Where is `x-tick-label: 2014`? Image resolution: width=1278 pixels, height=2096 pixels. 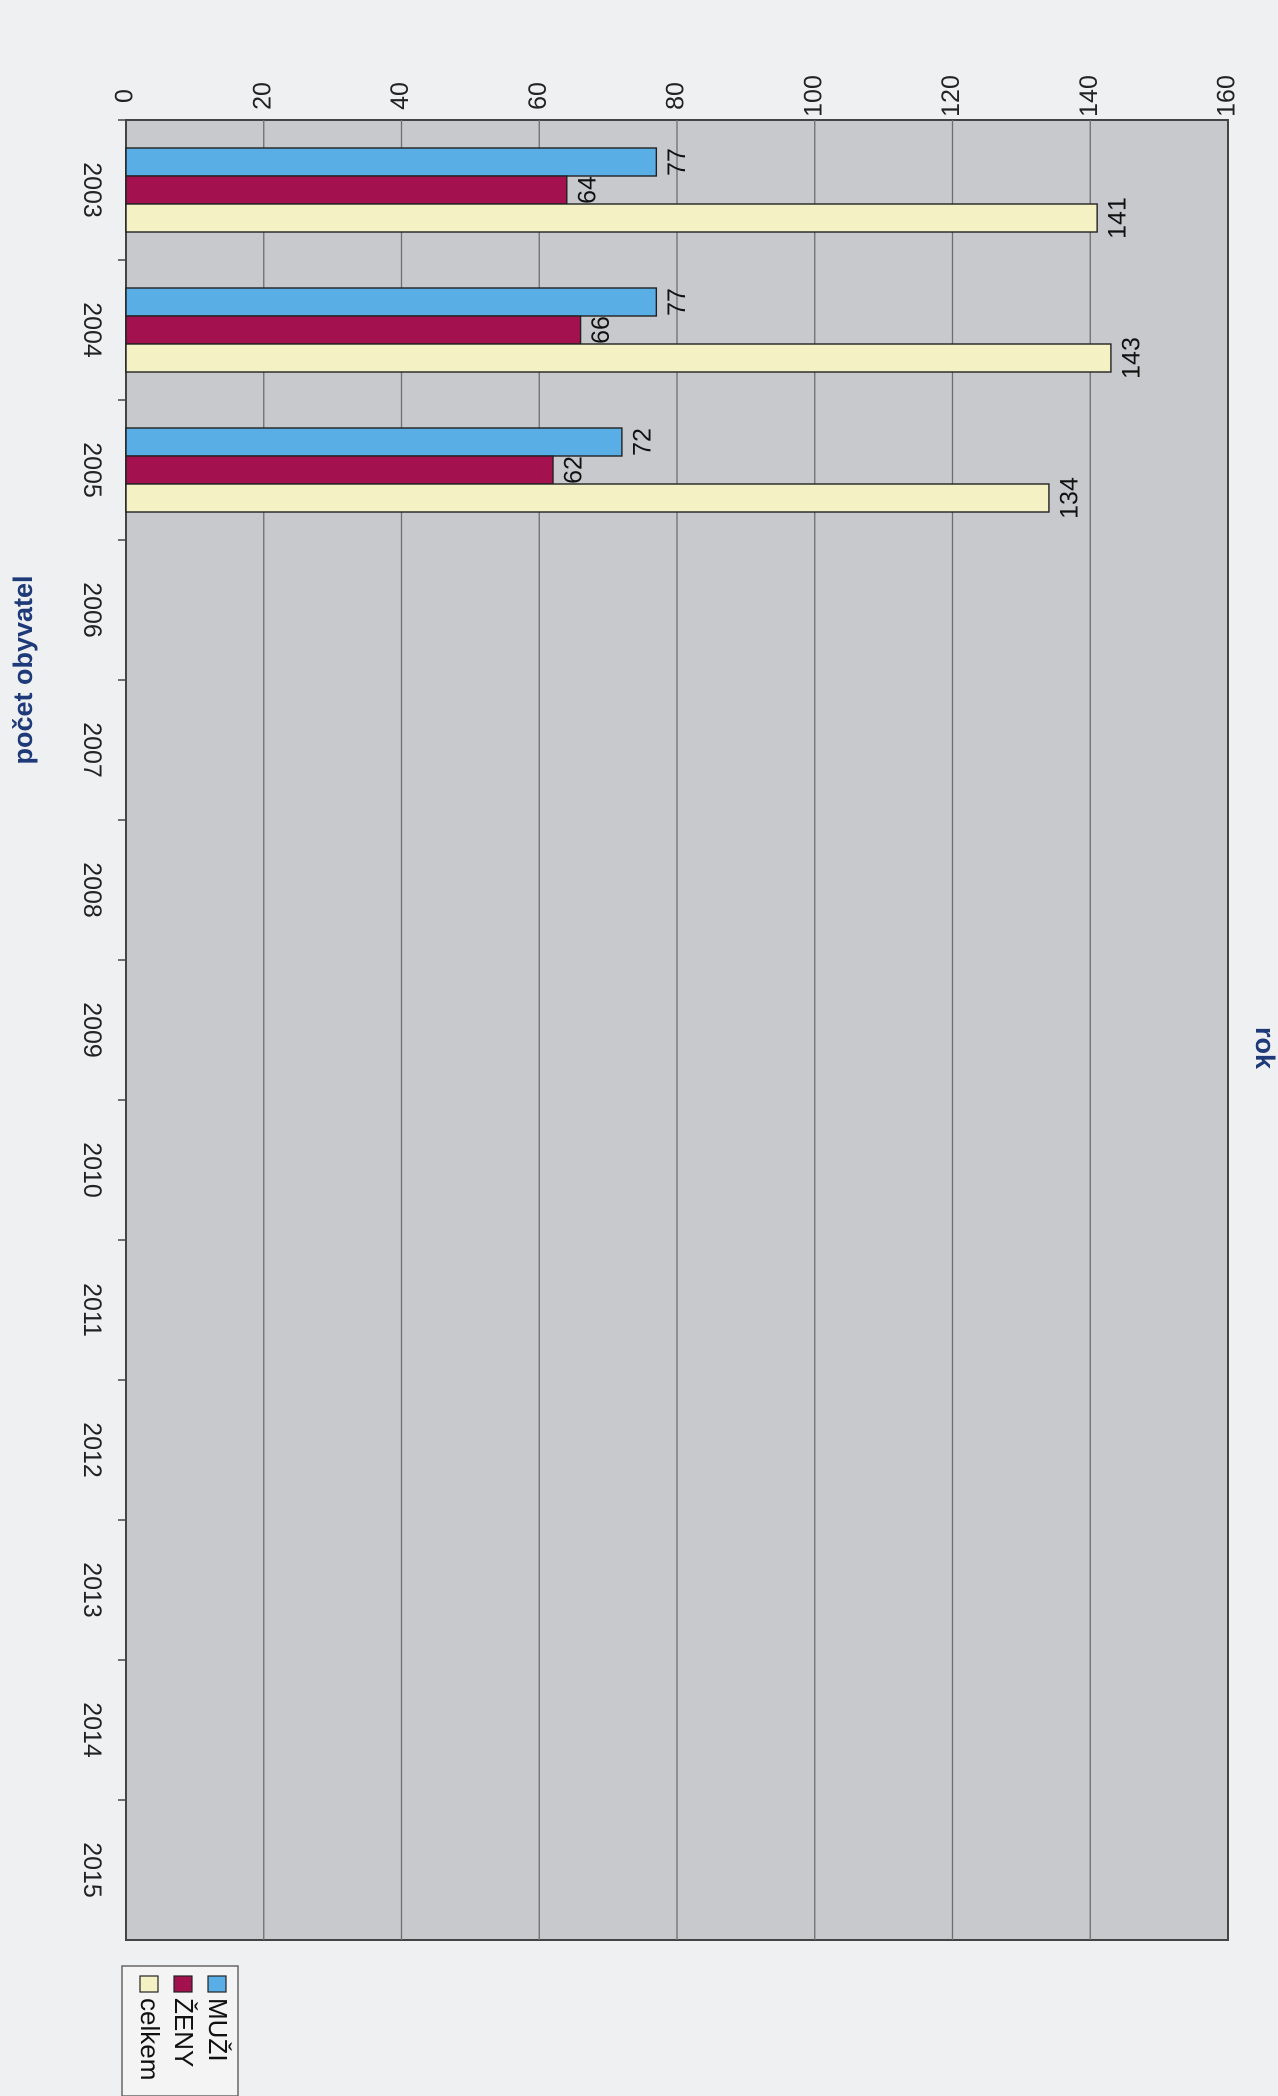
x-tick-label: 2014 is located at coordinates (92, 1730).